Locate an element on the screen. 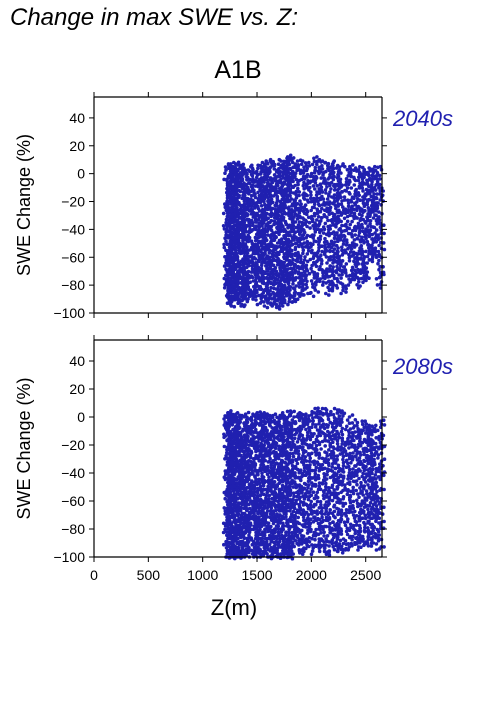 The image size is (501, 709). data-points is located at coordinates (304, 483).